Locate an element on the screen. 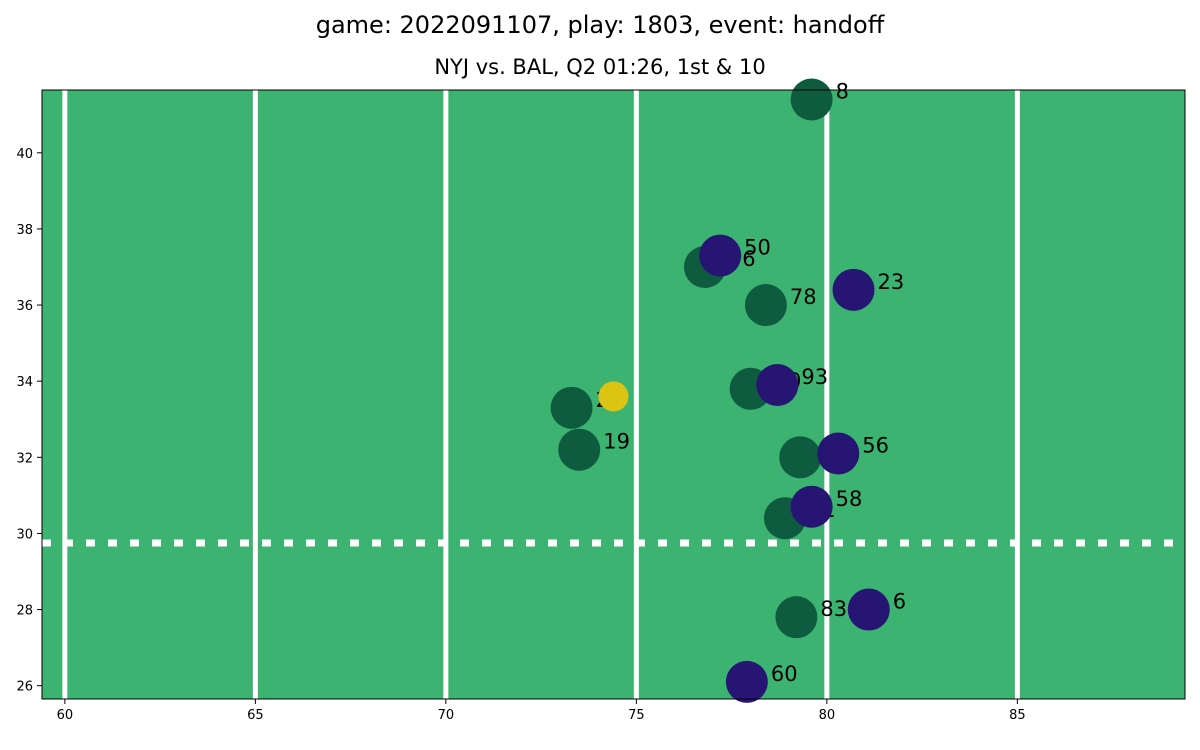  defense-player-jersey-label: 23 is located at coordinates (891, 282).